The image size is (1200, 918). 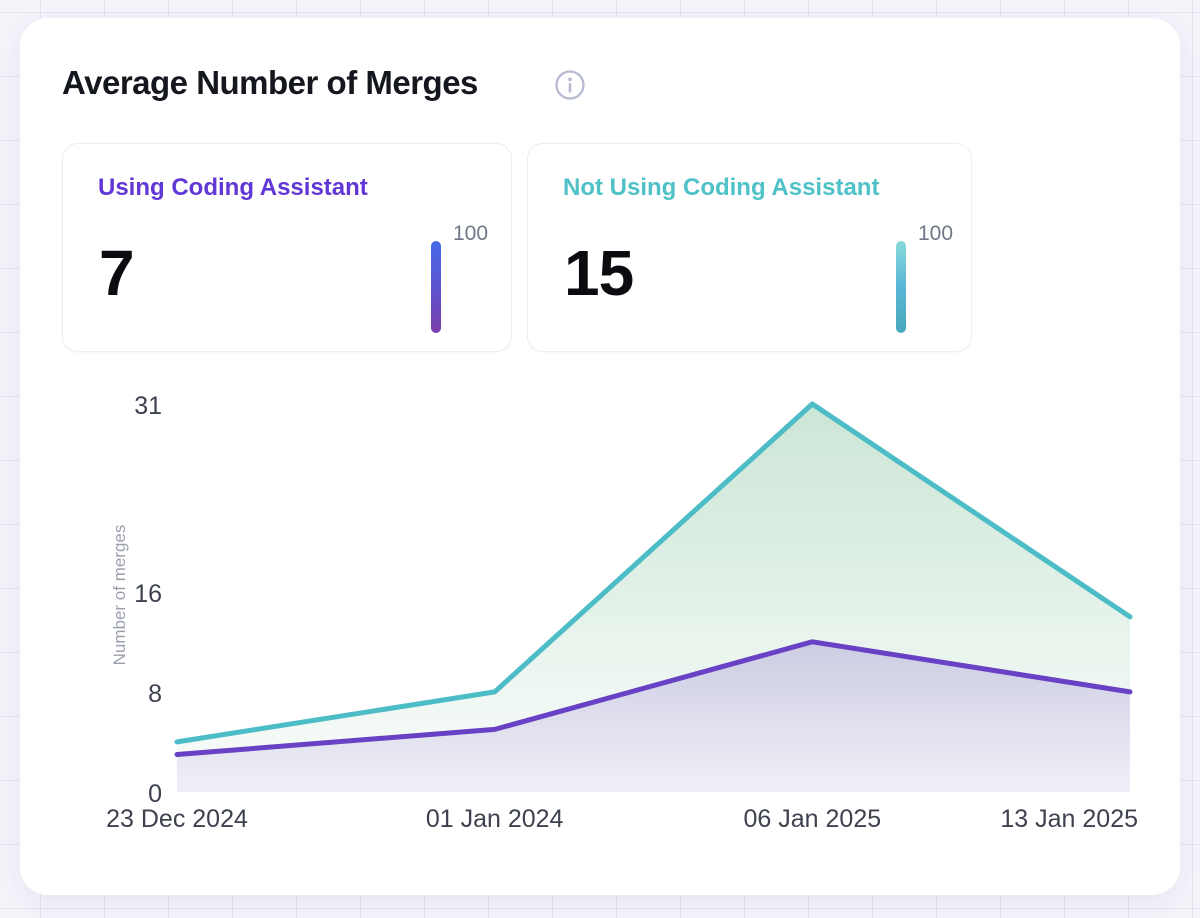 What do you see at coordinates (177, 819) in the screenshot?
I see `x-tick-label: 23 Dec 2024` at bounding box center [177, 819].